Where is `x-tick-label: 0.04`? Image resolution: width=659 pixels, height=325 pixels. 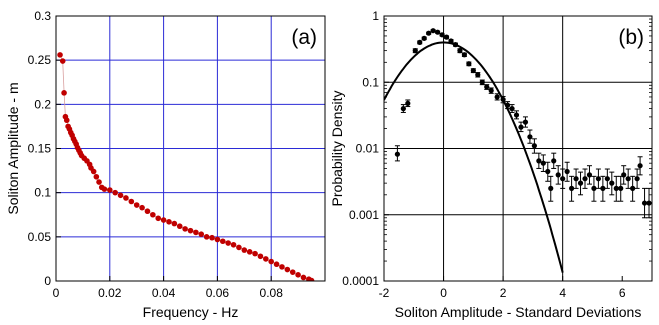 x-tick-label: 0.04 is located at coordinates (164, 293).